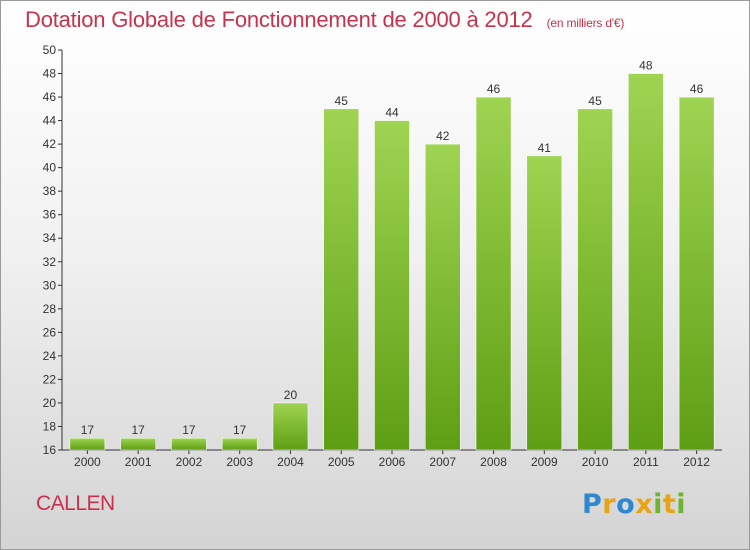 The height and width of the screenshot is (550, 750). Describe the element at coordinates (239, 462) in the screenshot. I see `x-tick-label: 2003` at that location.